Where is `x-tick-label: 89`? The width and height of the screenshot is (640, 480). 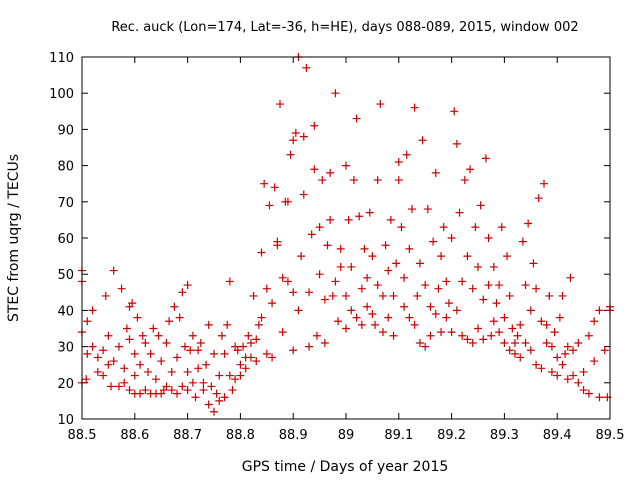 x-tick-label: 89 is located at coordinates (346, 435).